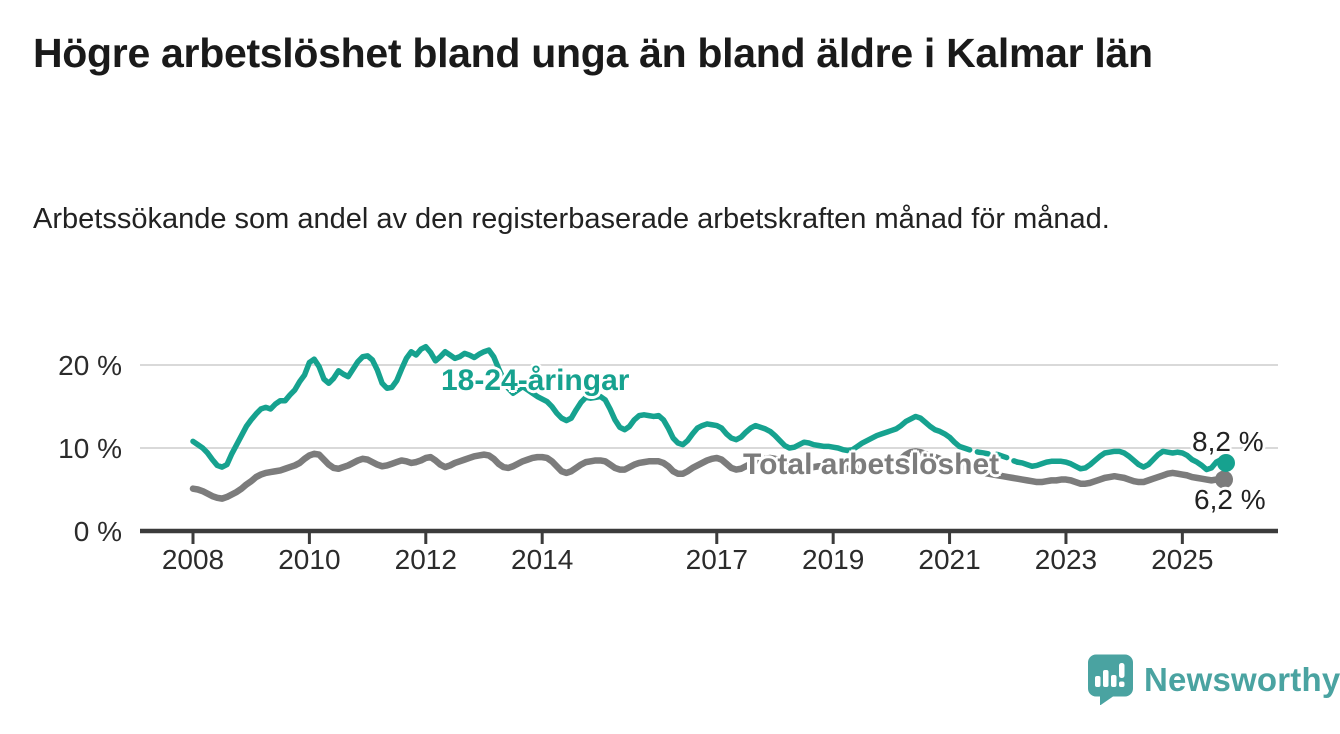  I want to click on newsworthy-logo-icon, so click(1110, 679).